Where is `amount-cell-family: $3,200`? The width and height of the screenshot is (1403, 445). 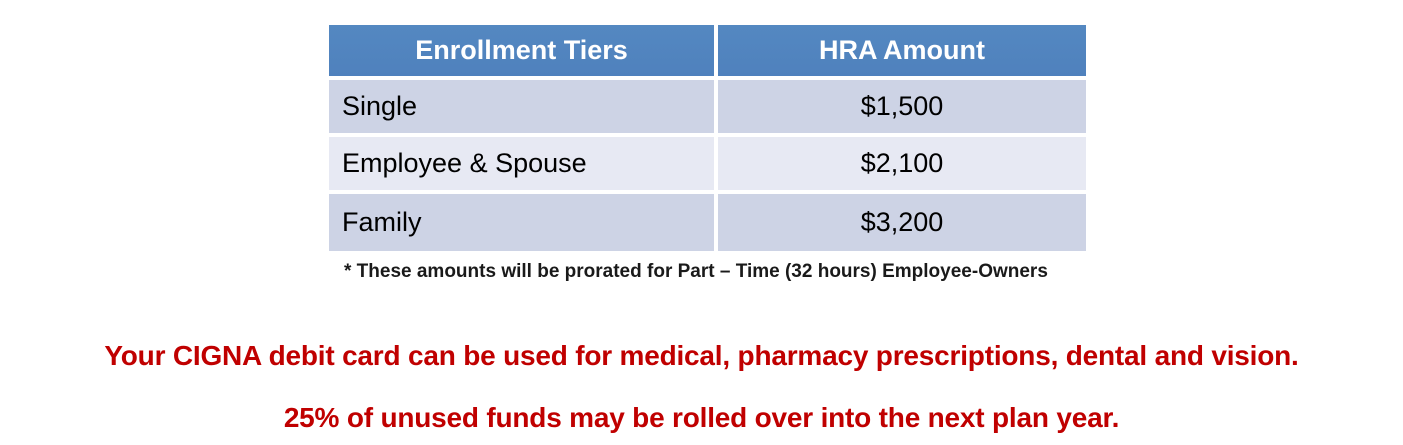 amount-cell-family: $3,200 is located at coordinates (902, 222).